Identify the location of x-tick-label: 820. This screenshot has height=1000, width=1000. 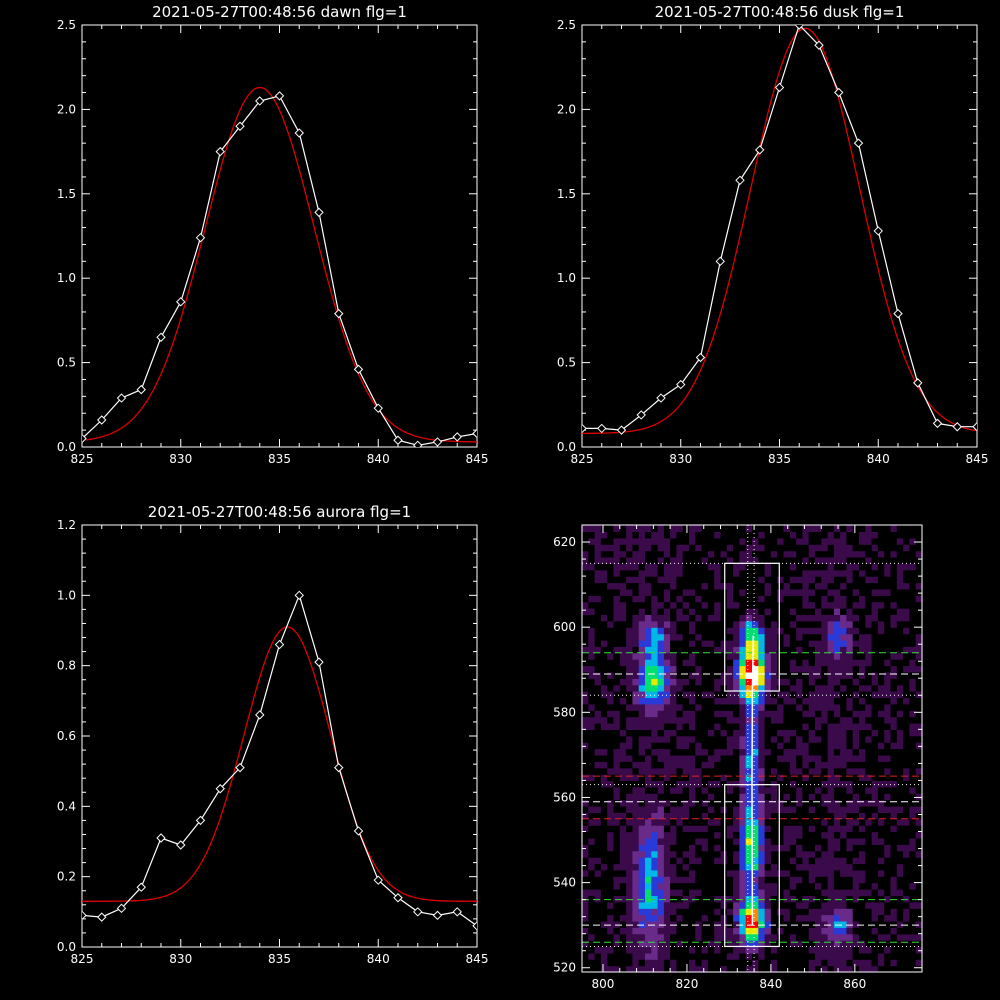
(686, 984).